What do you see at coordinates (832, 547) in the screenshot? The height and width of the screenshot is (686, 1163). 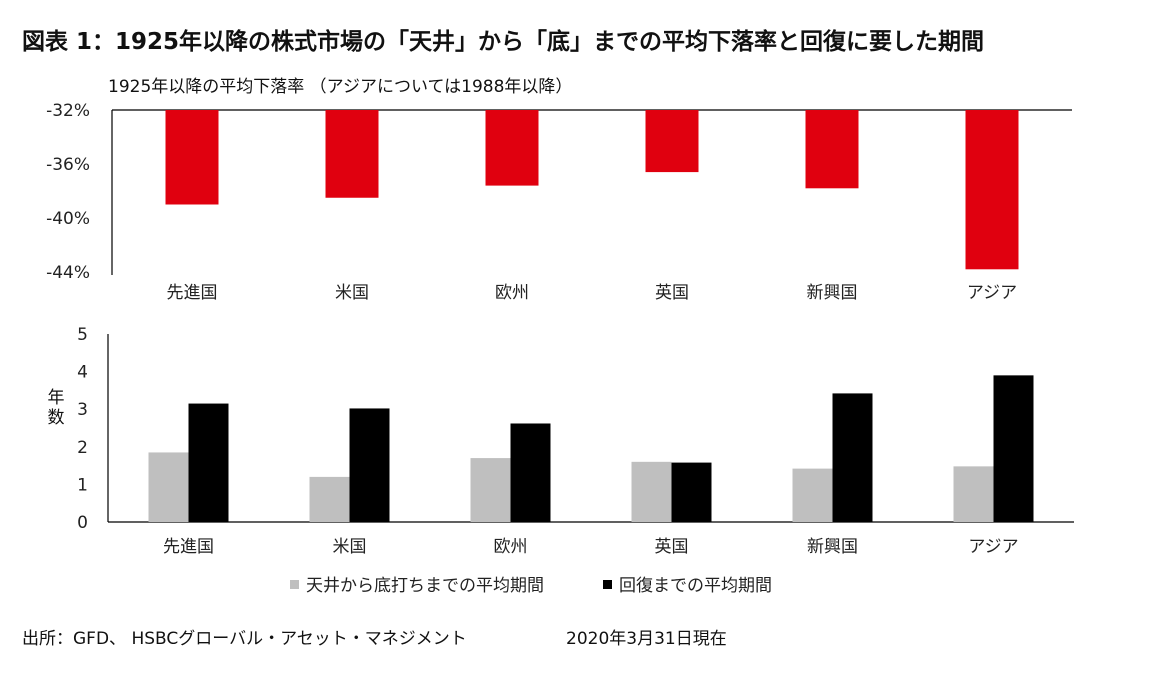 I see `bottom-category-label: 新興国` at bounding box center [832, 547].